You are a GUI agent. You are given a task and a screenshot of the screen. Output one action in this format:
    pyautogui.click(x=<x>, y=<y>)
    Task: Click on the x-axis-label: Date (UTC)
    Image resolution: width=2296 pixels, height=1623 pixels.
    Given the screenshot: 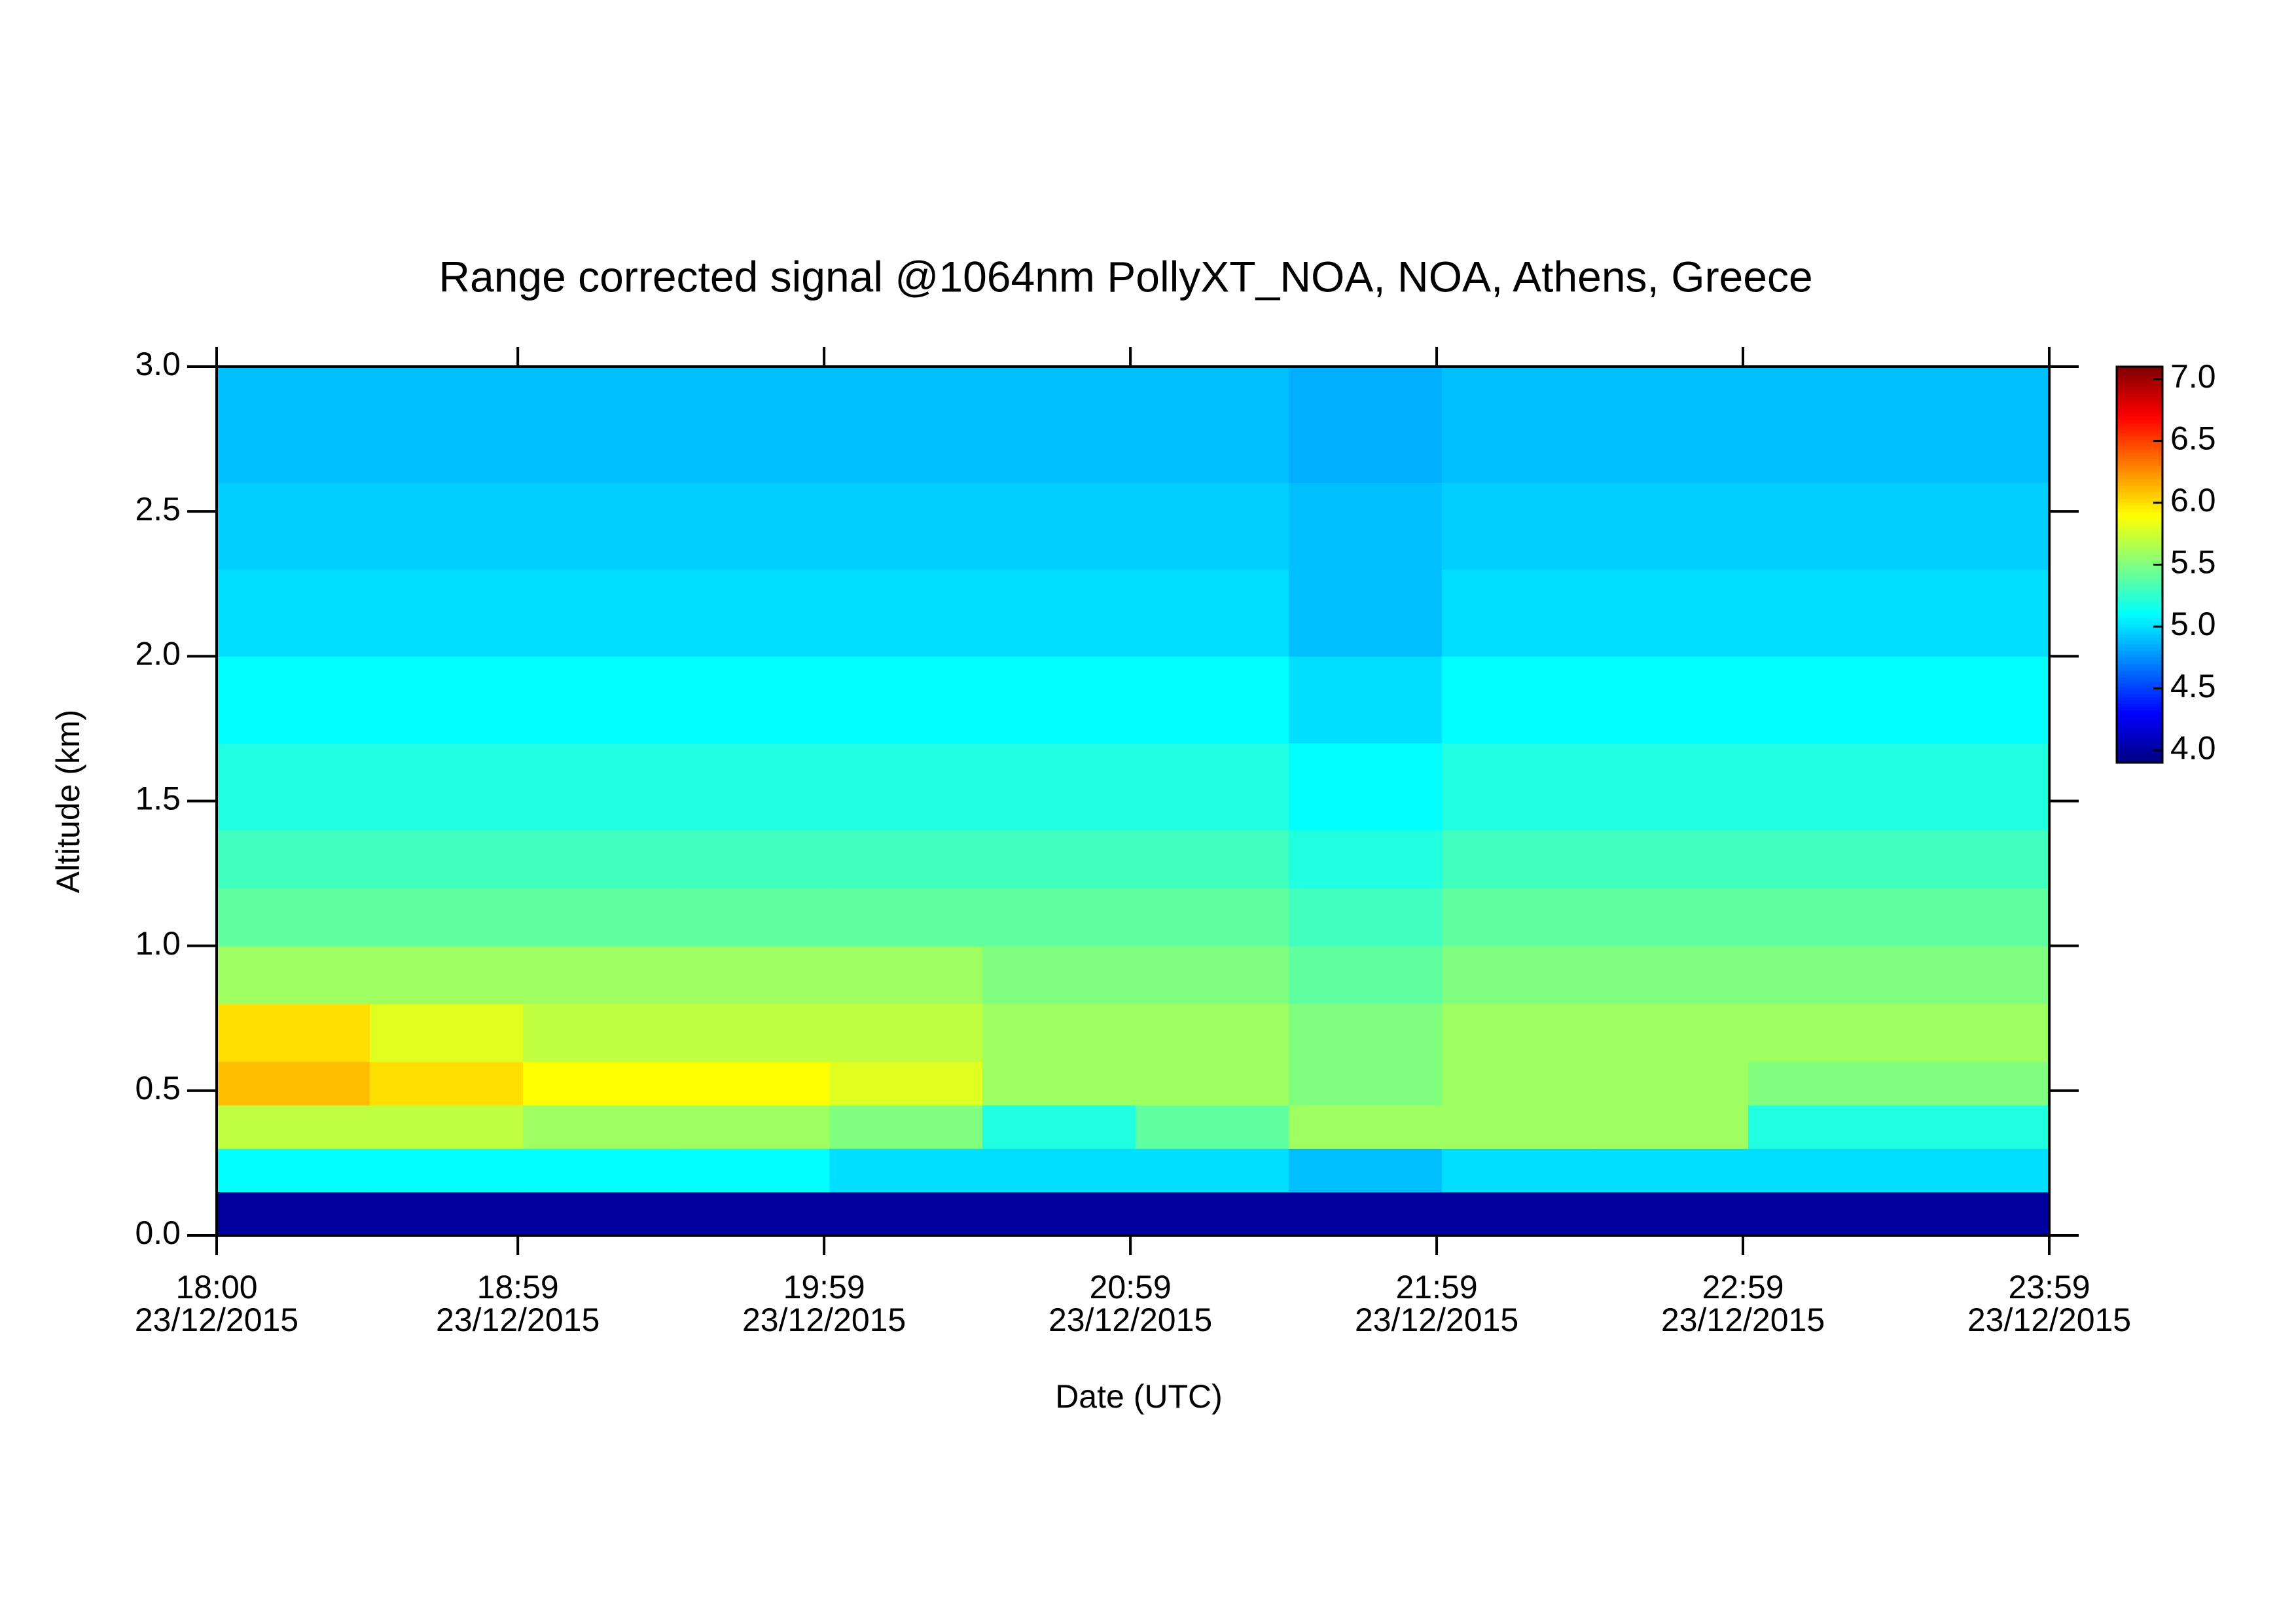 What is the action you would take?
    pyautogui.click(x=1139, y=1396)
    